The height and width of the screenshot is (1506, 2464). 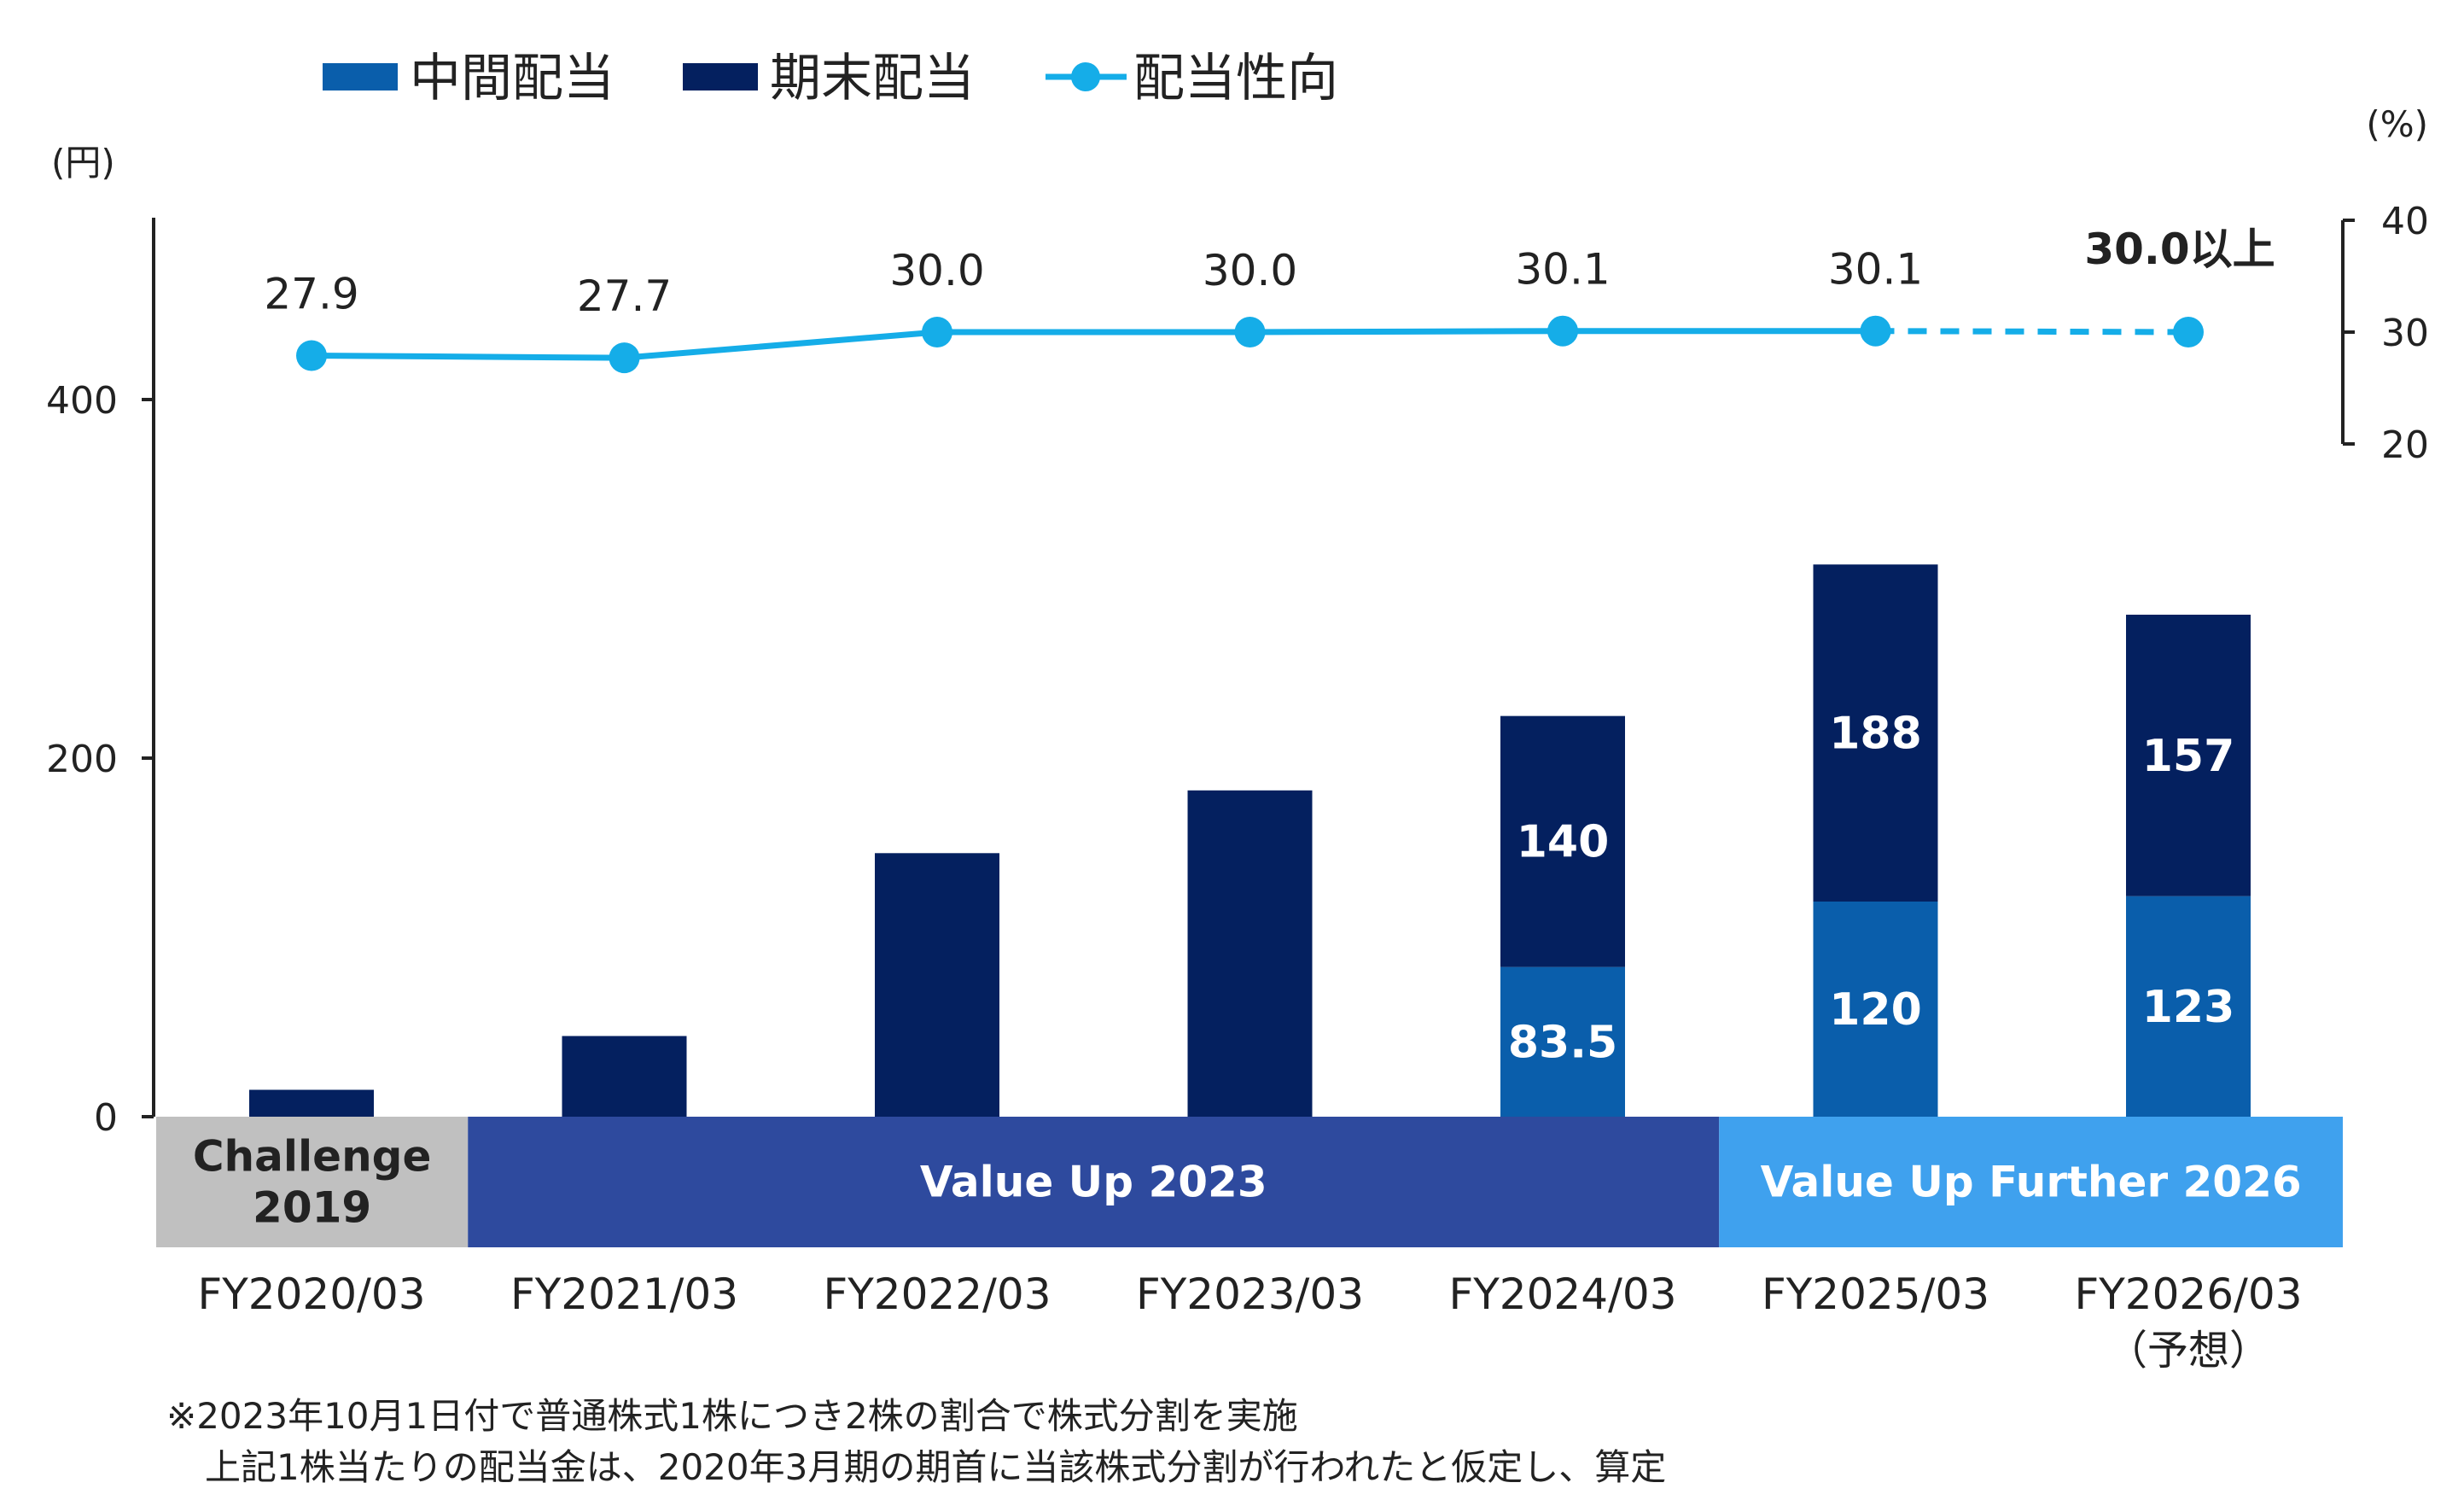 I want to click on period-band-label: 2019, so click(x=312, y=1208).